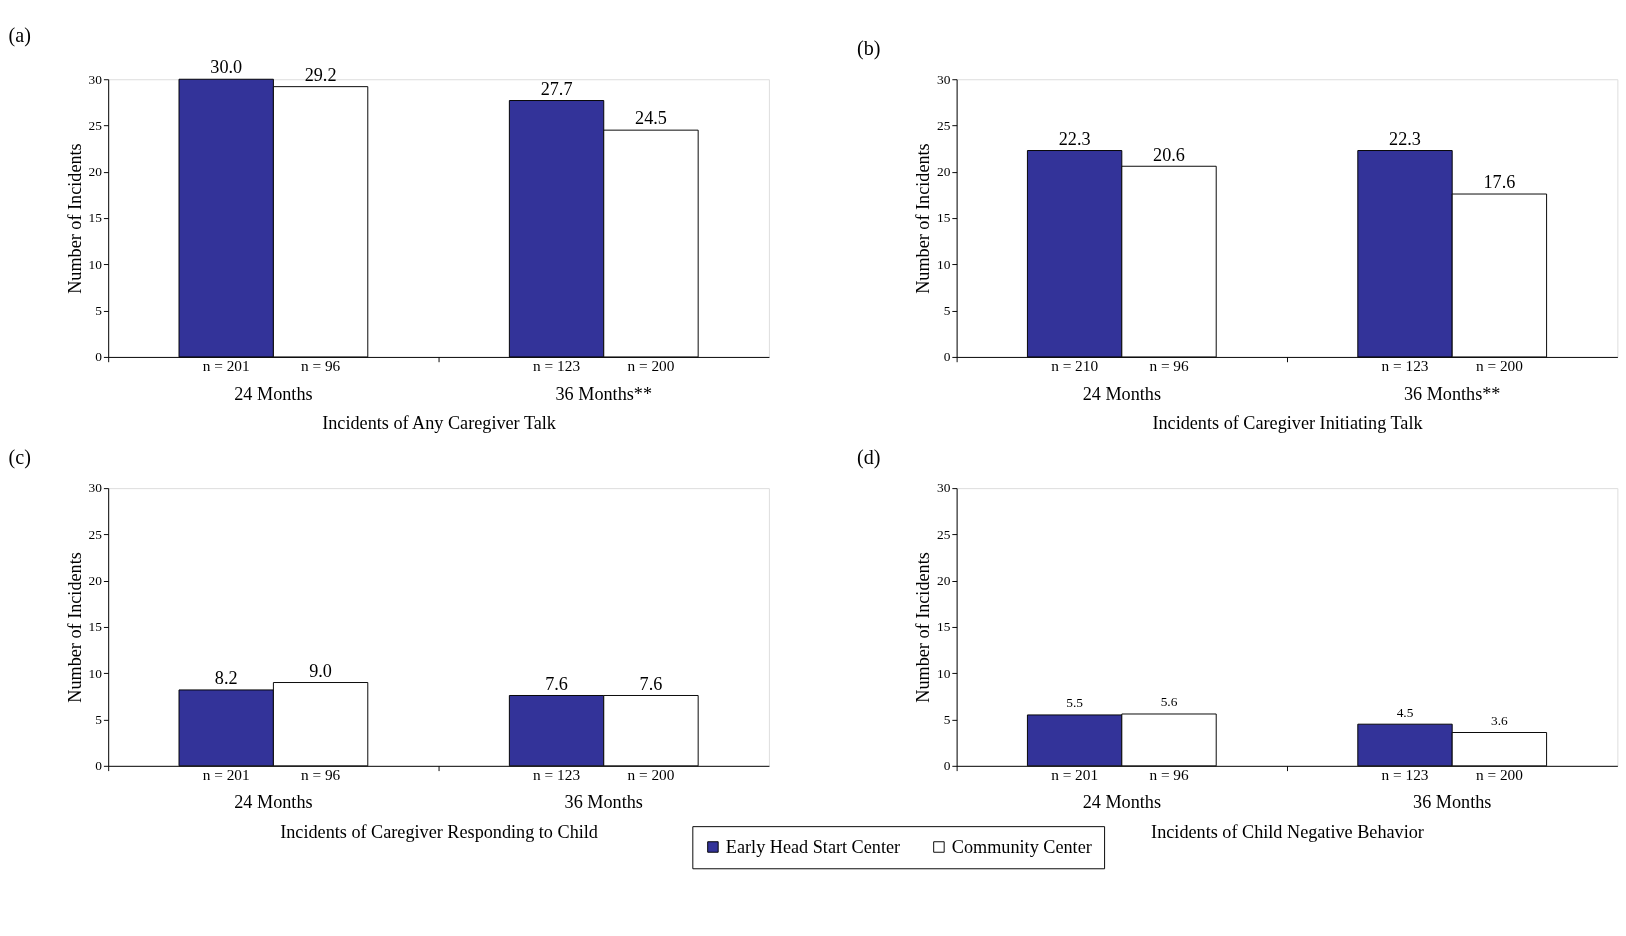  Describe the element at coordinates (869, 458) in the screenshot. I see `chart-title: (d)` at that location.